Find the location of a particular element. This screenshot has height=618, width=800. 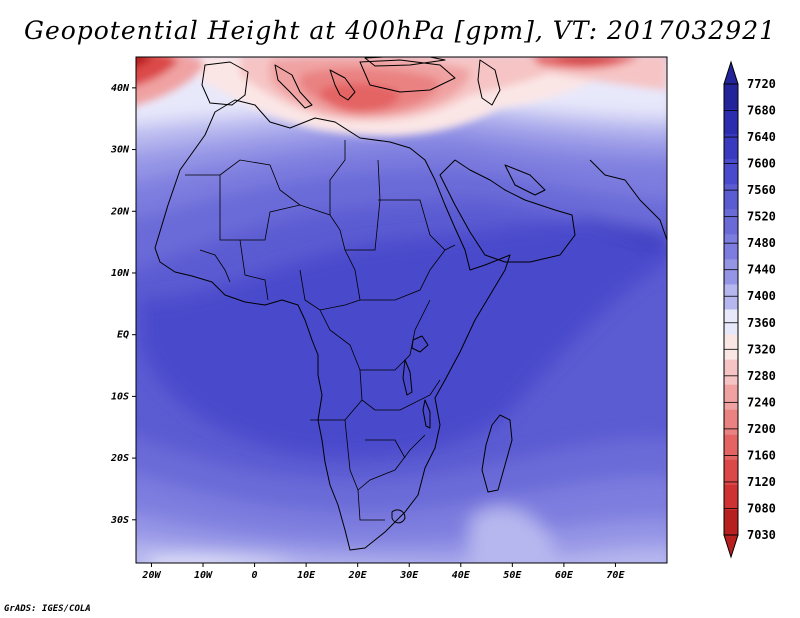

iberia-coastline is located at coordinates (225, 83).